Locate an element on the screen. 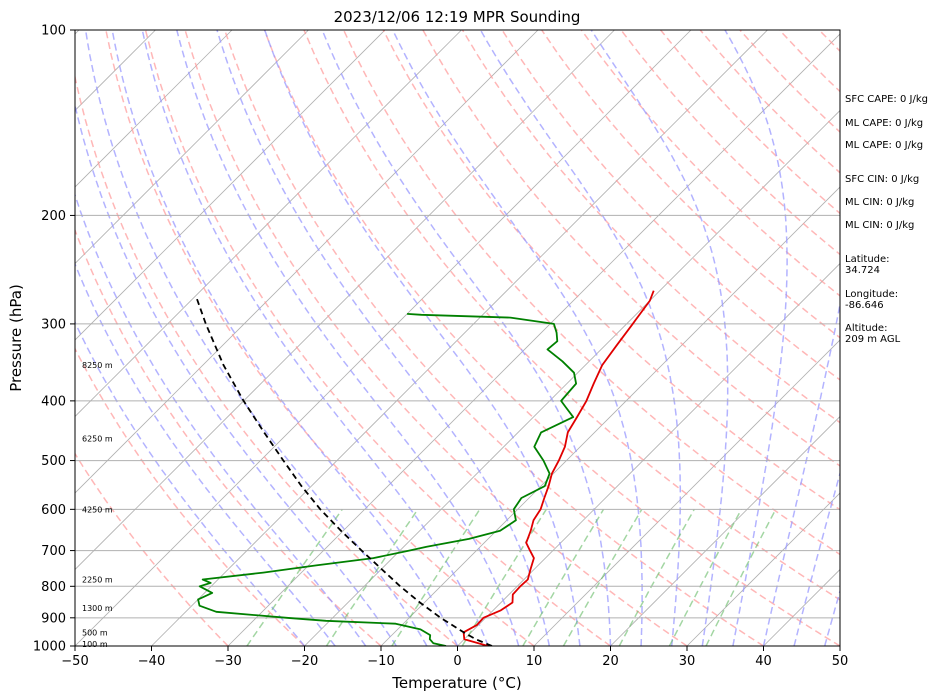 Image resolution: width=947 pixels, height=700 pixels. x-tick-label: −40 is located at coordinates (151, 661).